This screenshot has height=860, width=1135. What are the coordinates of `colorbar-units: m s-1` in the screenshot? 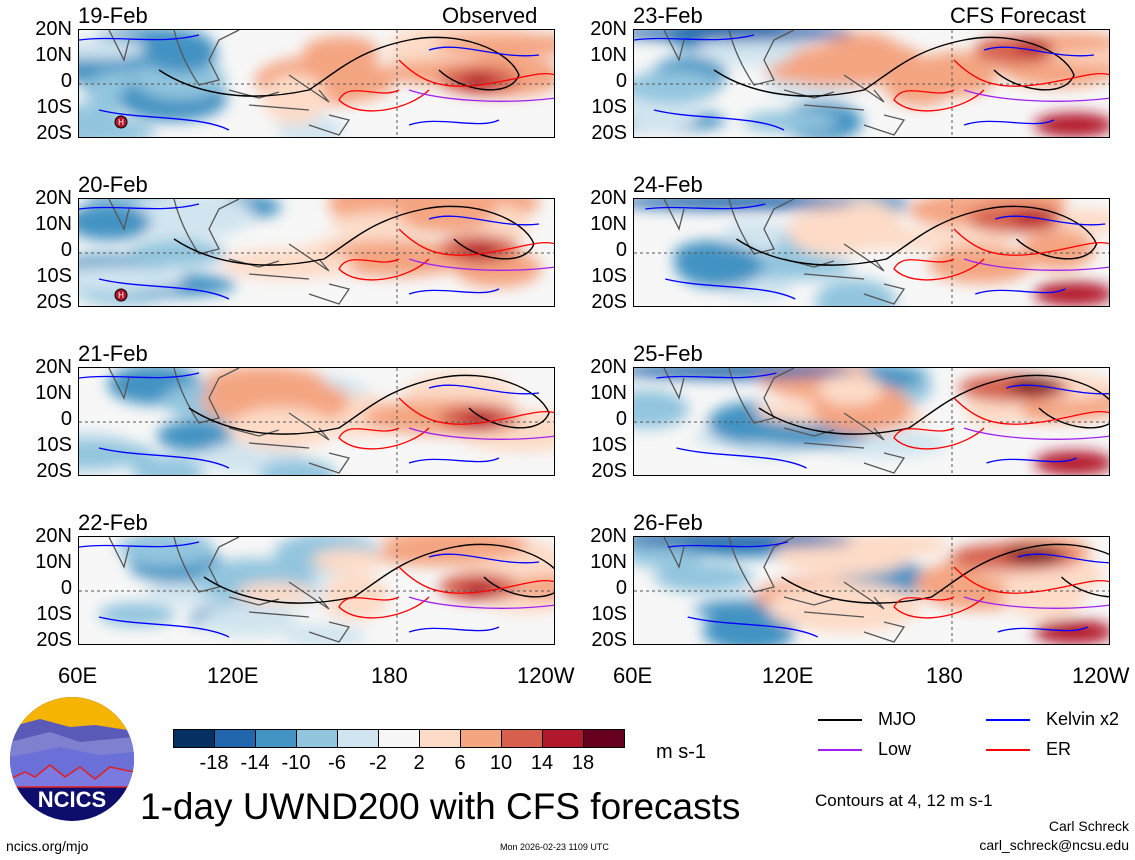 It's located at (681, 752).